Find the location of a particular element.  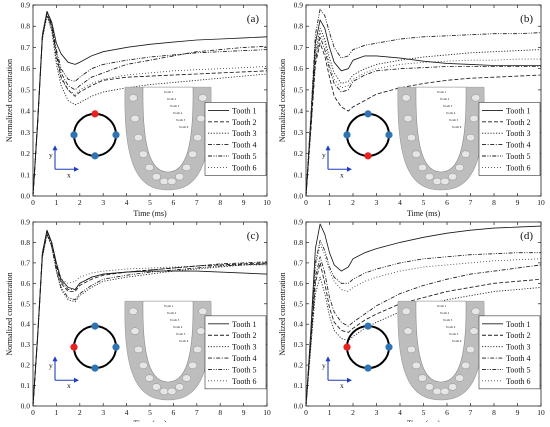

legend-label-tooth-3: Tooth 3 is located at coordinates (244, 133).